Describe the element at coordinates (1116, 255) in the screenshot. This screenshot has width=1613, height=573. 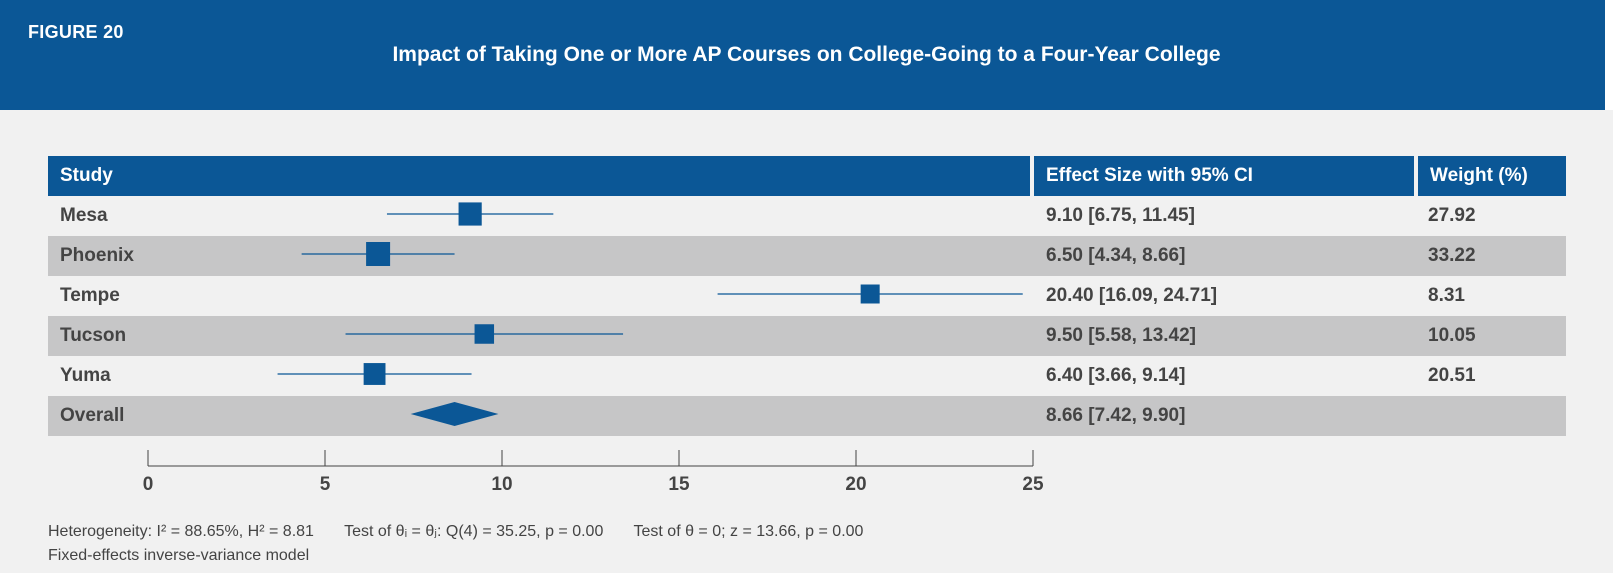
I see `effect-size-value: 6.50 [4.34, 8.66]` at that location.